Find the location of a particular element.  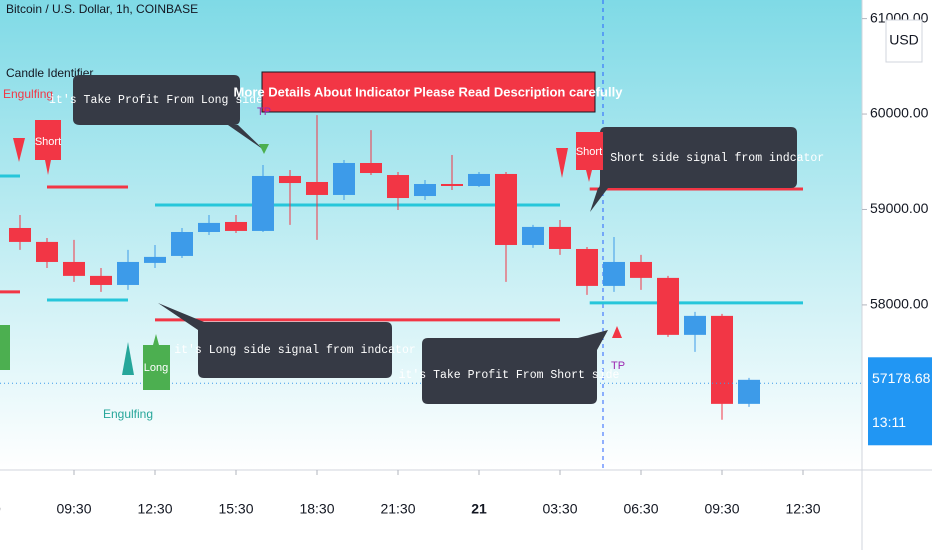

indicator-name: Candle Identifier is located at coordinates (49, 73).